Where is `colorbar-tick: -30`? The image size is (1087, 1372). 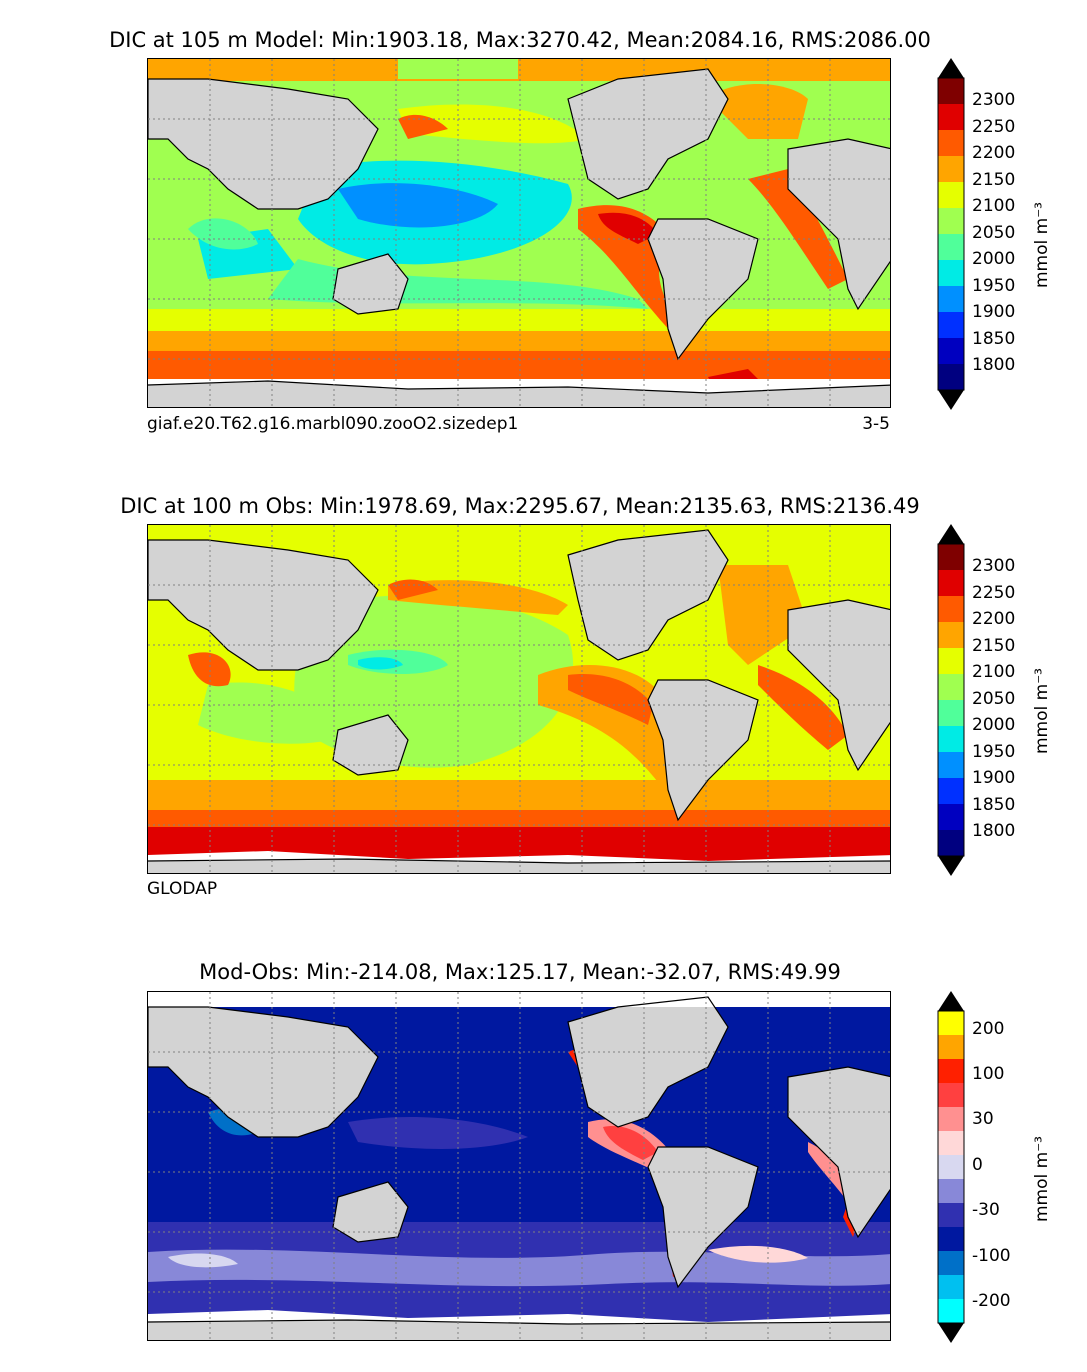
colorbar-tick: -30 is located at coordinates (986, 1210).